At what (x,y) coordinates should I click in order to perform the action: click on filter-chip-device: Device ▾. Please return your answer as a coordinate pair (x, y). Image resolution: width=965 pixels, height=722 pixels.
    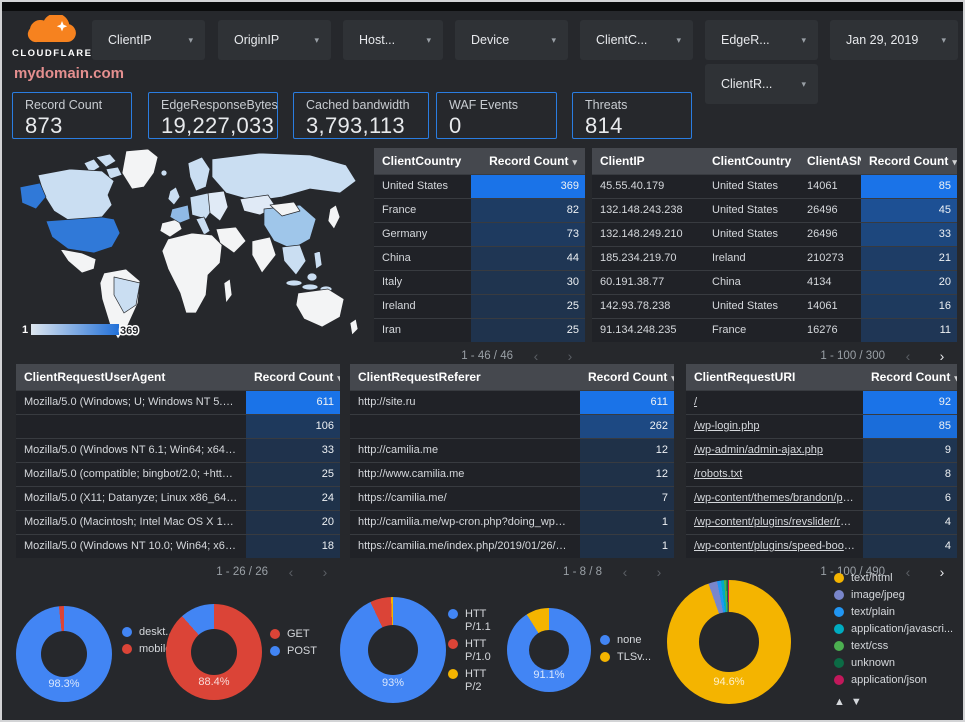
    Looking at the image, I should click on (511, 40).